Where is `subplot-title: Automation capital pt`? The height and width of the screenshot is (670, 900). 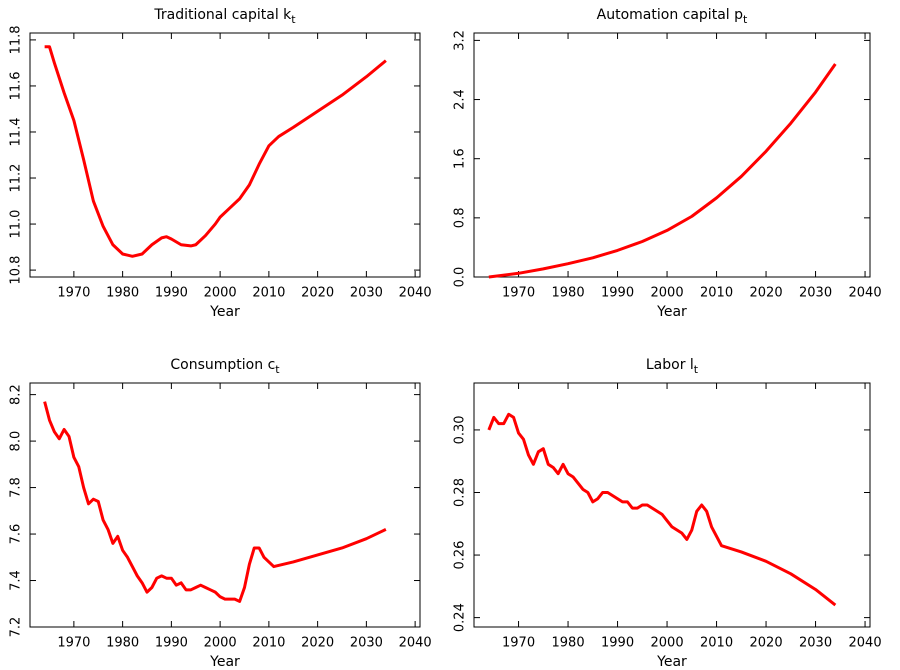
subplot-title: Automation capital pt is located at coordinates (672, 16).